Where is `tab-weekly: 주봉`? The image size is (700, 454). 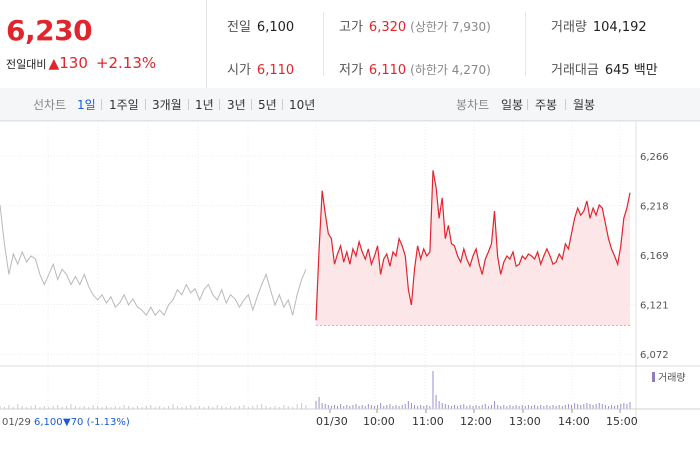
tab-weekly: 주봉 is located at coordinates (546, 105).